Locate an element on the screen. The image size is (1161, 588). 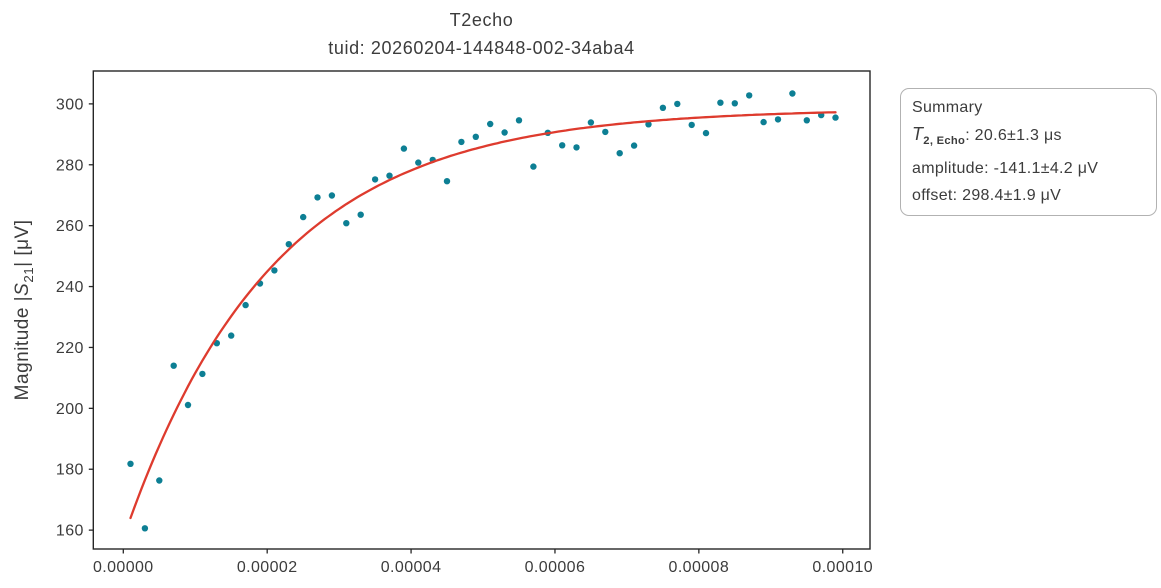
summary-t2-line: T2, Echo: 20.6±1.3 μs is located at coordinates (1034, 138).